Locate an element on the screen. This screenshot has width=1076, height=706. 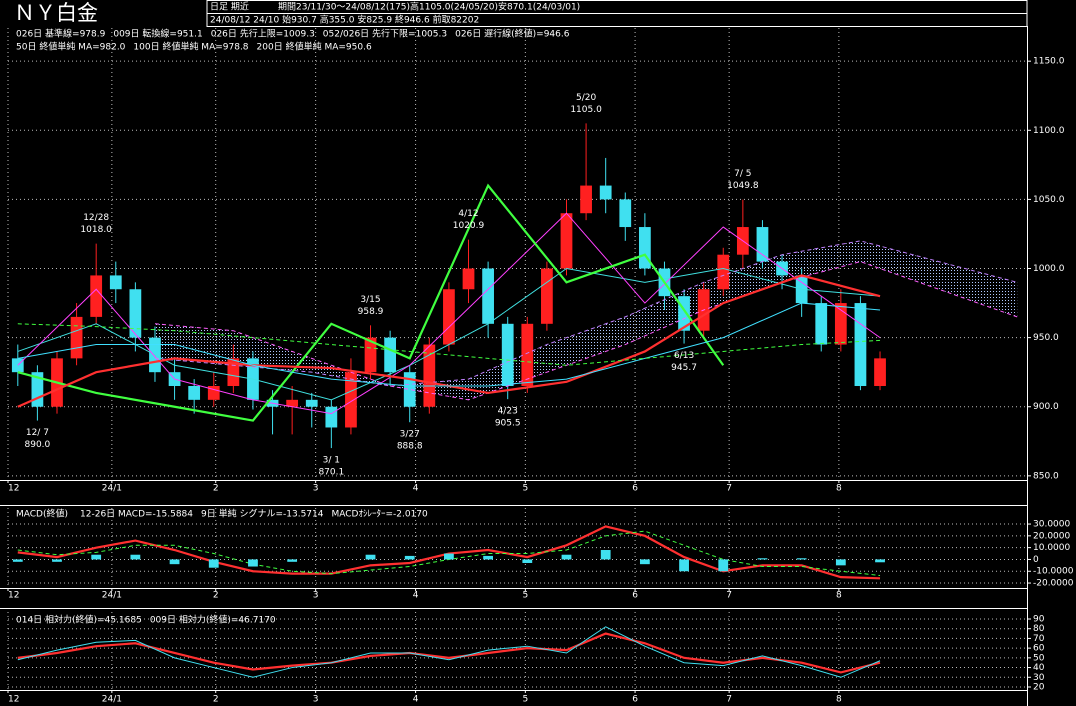
y-tick-label: 80 is located at coordinates (1039, 629).